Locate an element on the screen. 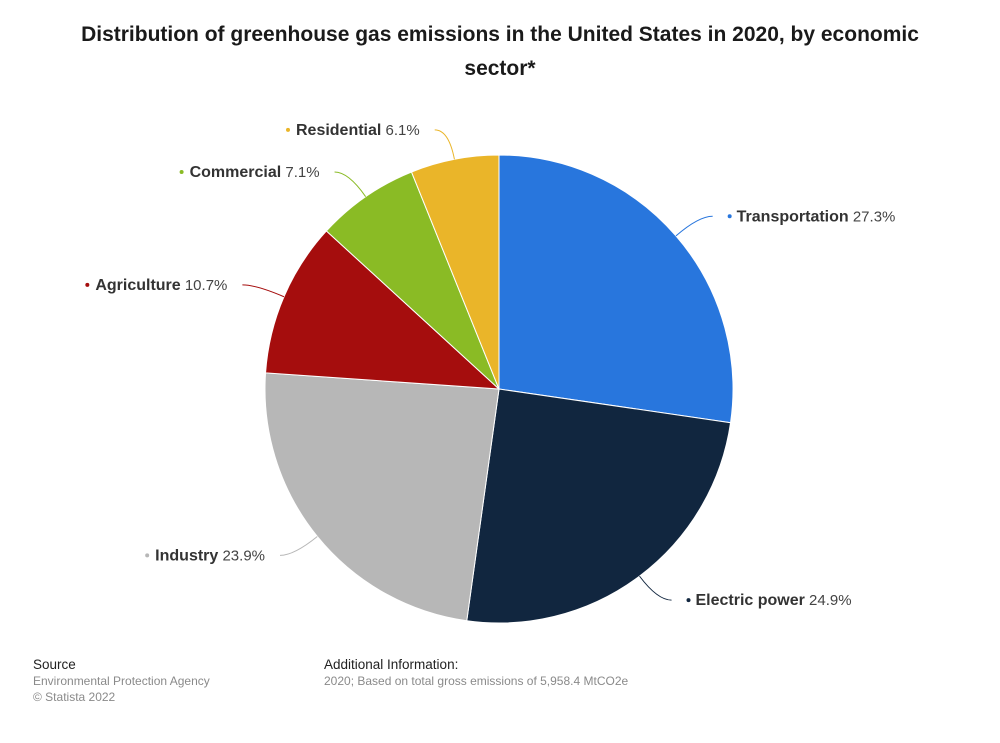 The width and height of the screenshot is (1000, 743). pie-label-value: 7.1% is located at coordinates (300, 172).